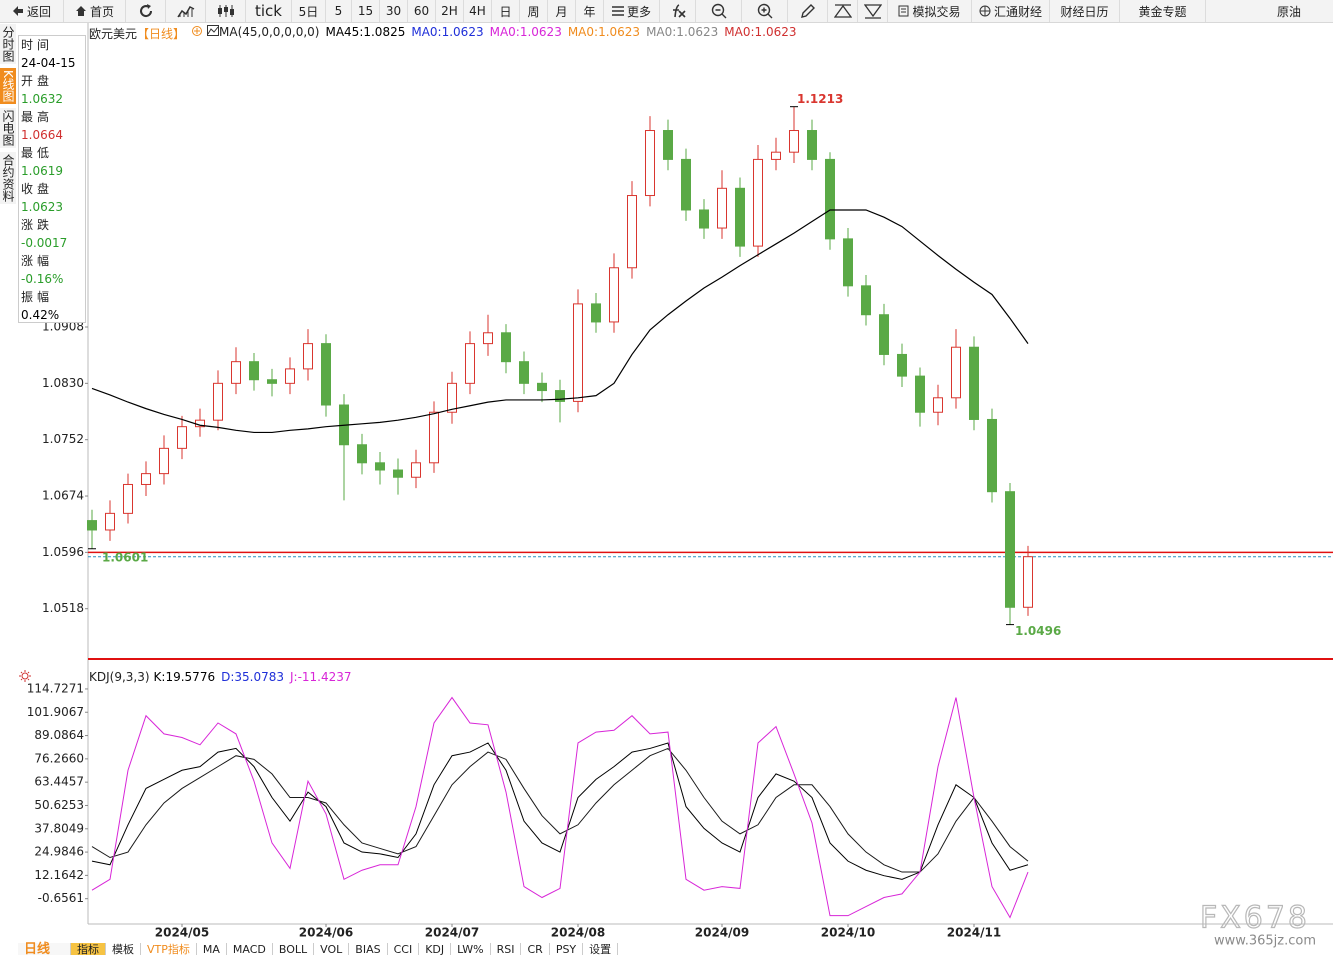 The image size is (1333, 955). I want to click on side-tab: 闪电图, so click(8, 127).